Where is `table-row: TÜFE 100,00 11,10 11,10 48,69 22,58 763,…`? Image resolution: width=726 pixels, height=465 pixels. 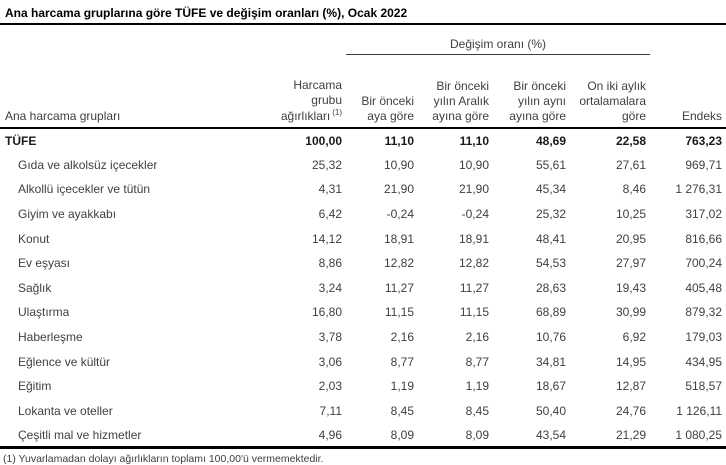 table-row: TÜFE 100,00 11,10 11,10 48,69 22,58 763,… is located at coordinates (363, 140).